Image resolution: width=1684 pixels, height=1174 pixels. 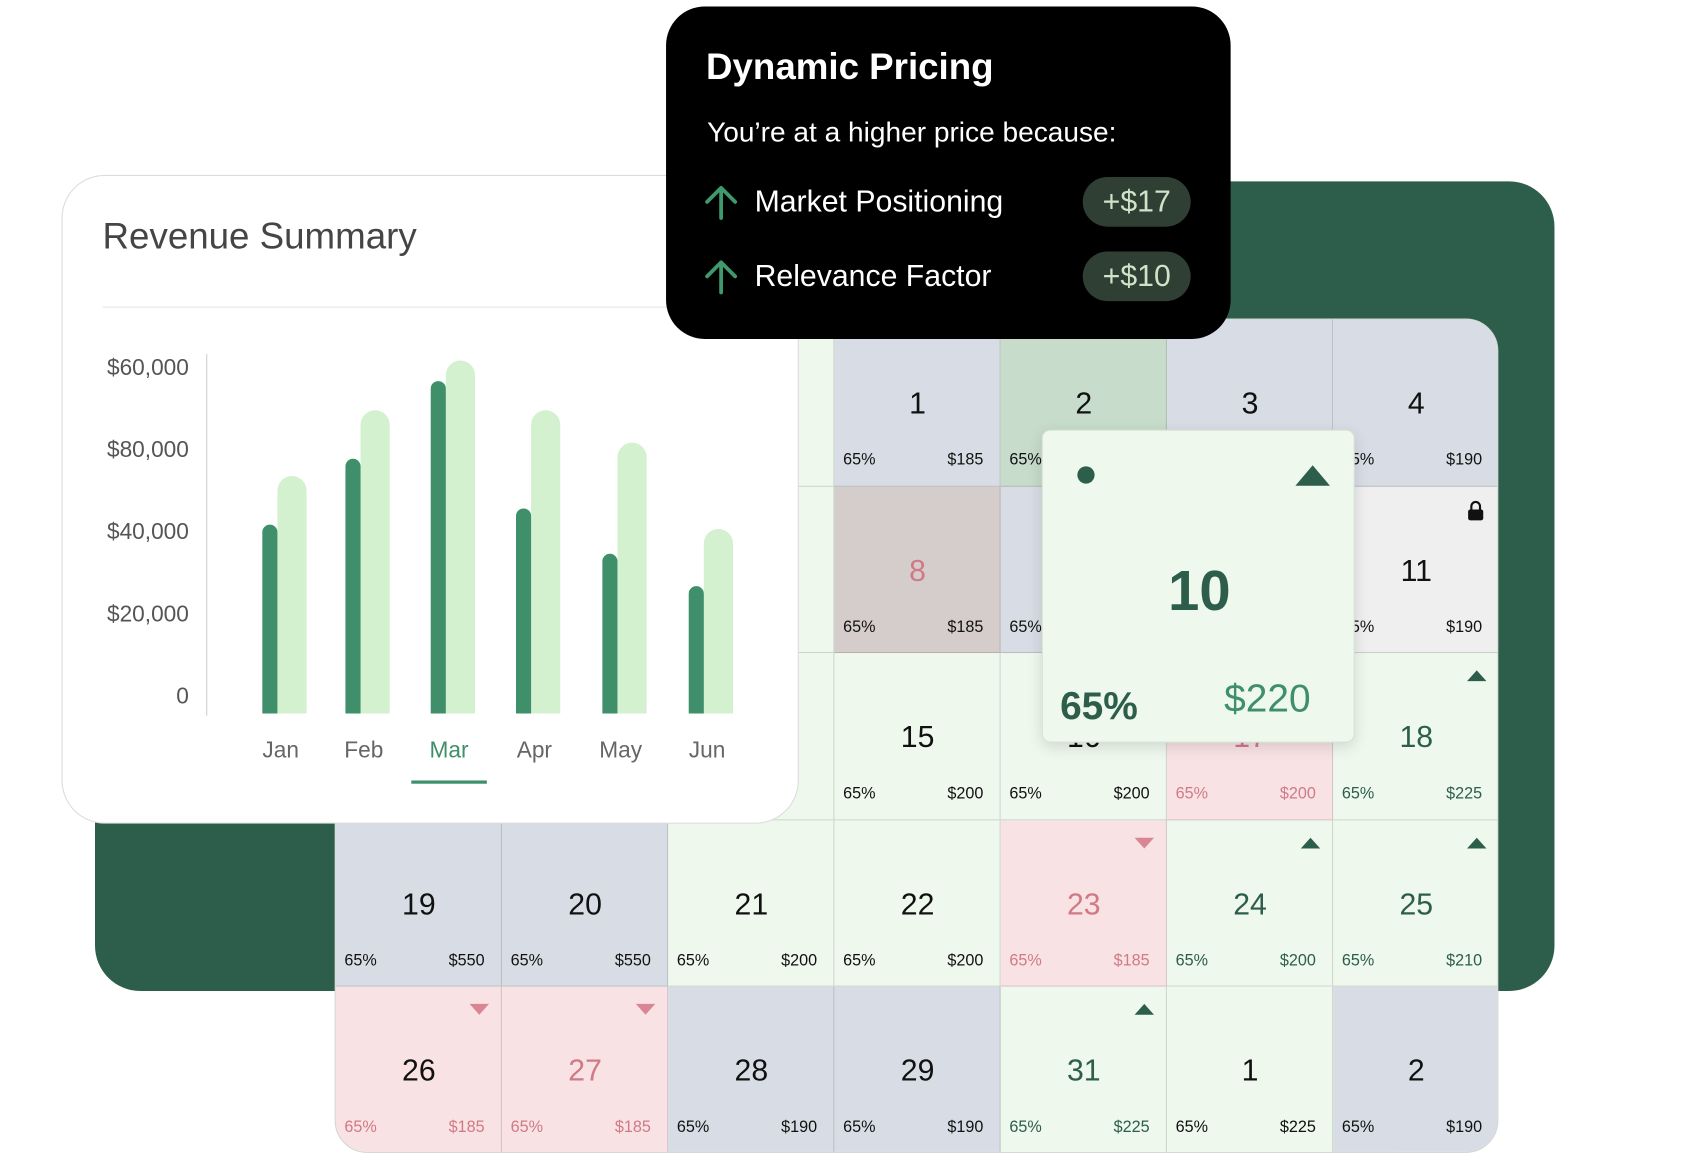 What do you see at coordinates (1250, 403) in the screenshot?
I see `day-number: 3` at bounding box center [1250, 403].